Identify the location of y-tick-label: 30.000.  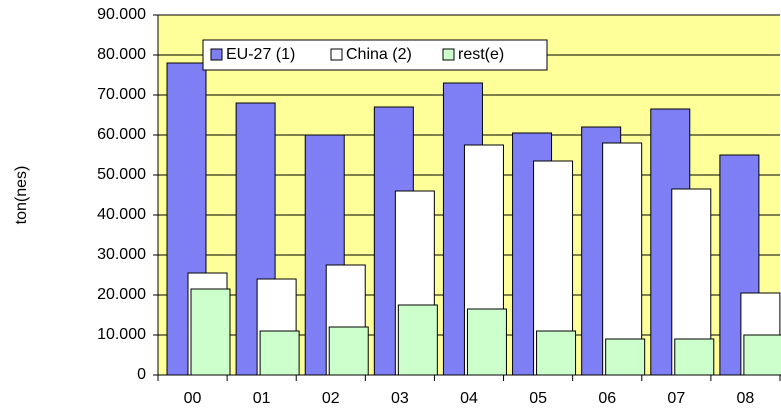
(121, 254).